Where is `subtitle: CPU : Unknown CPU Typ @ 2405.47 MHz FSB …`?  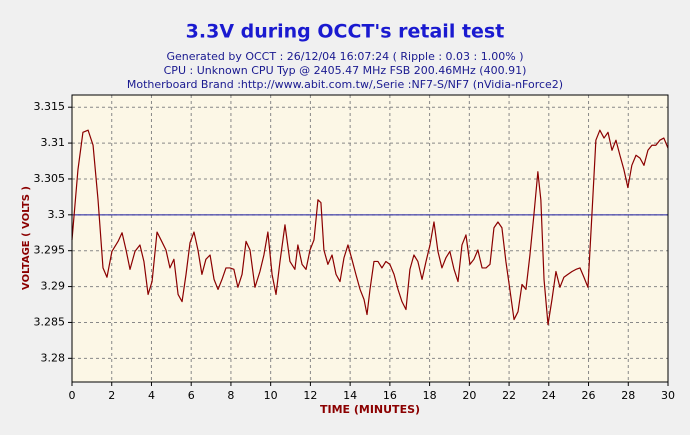 subtitle: CPU : Unknown CPU Typ @ 2405.47 MHz FSB … is located at coordinates (345, 70).